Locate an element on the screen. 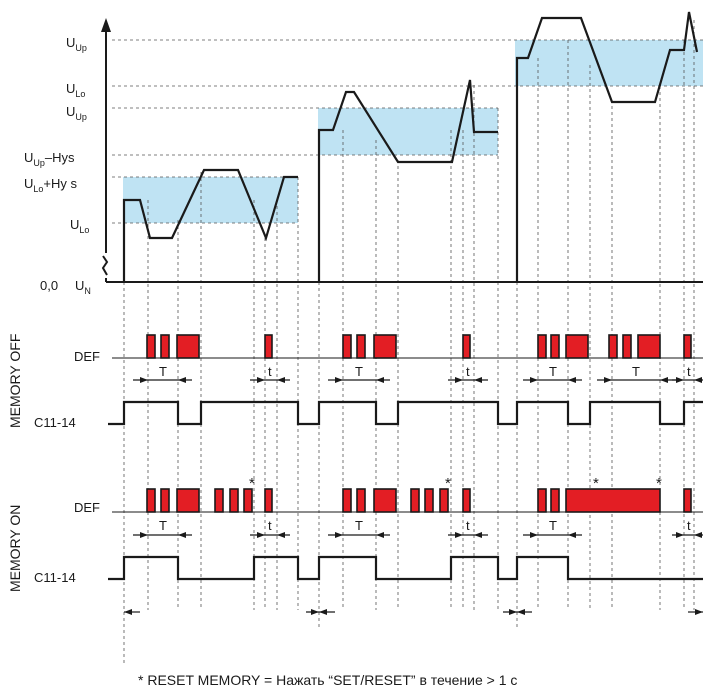 Image resolution: width=703 pixels, height=693 pixels. row-c11-on: C11-14 is located at coordinates (55, 577).